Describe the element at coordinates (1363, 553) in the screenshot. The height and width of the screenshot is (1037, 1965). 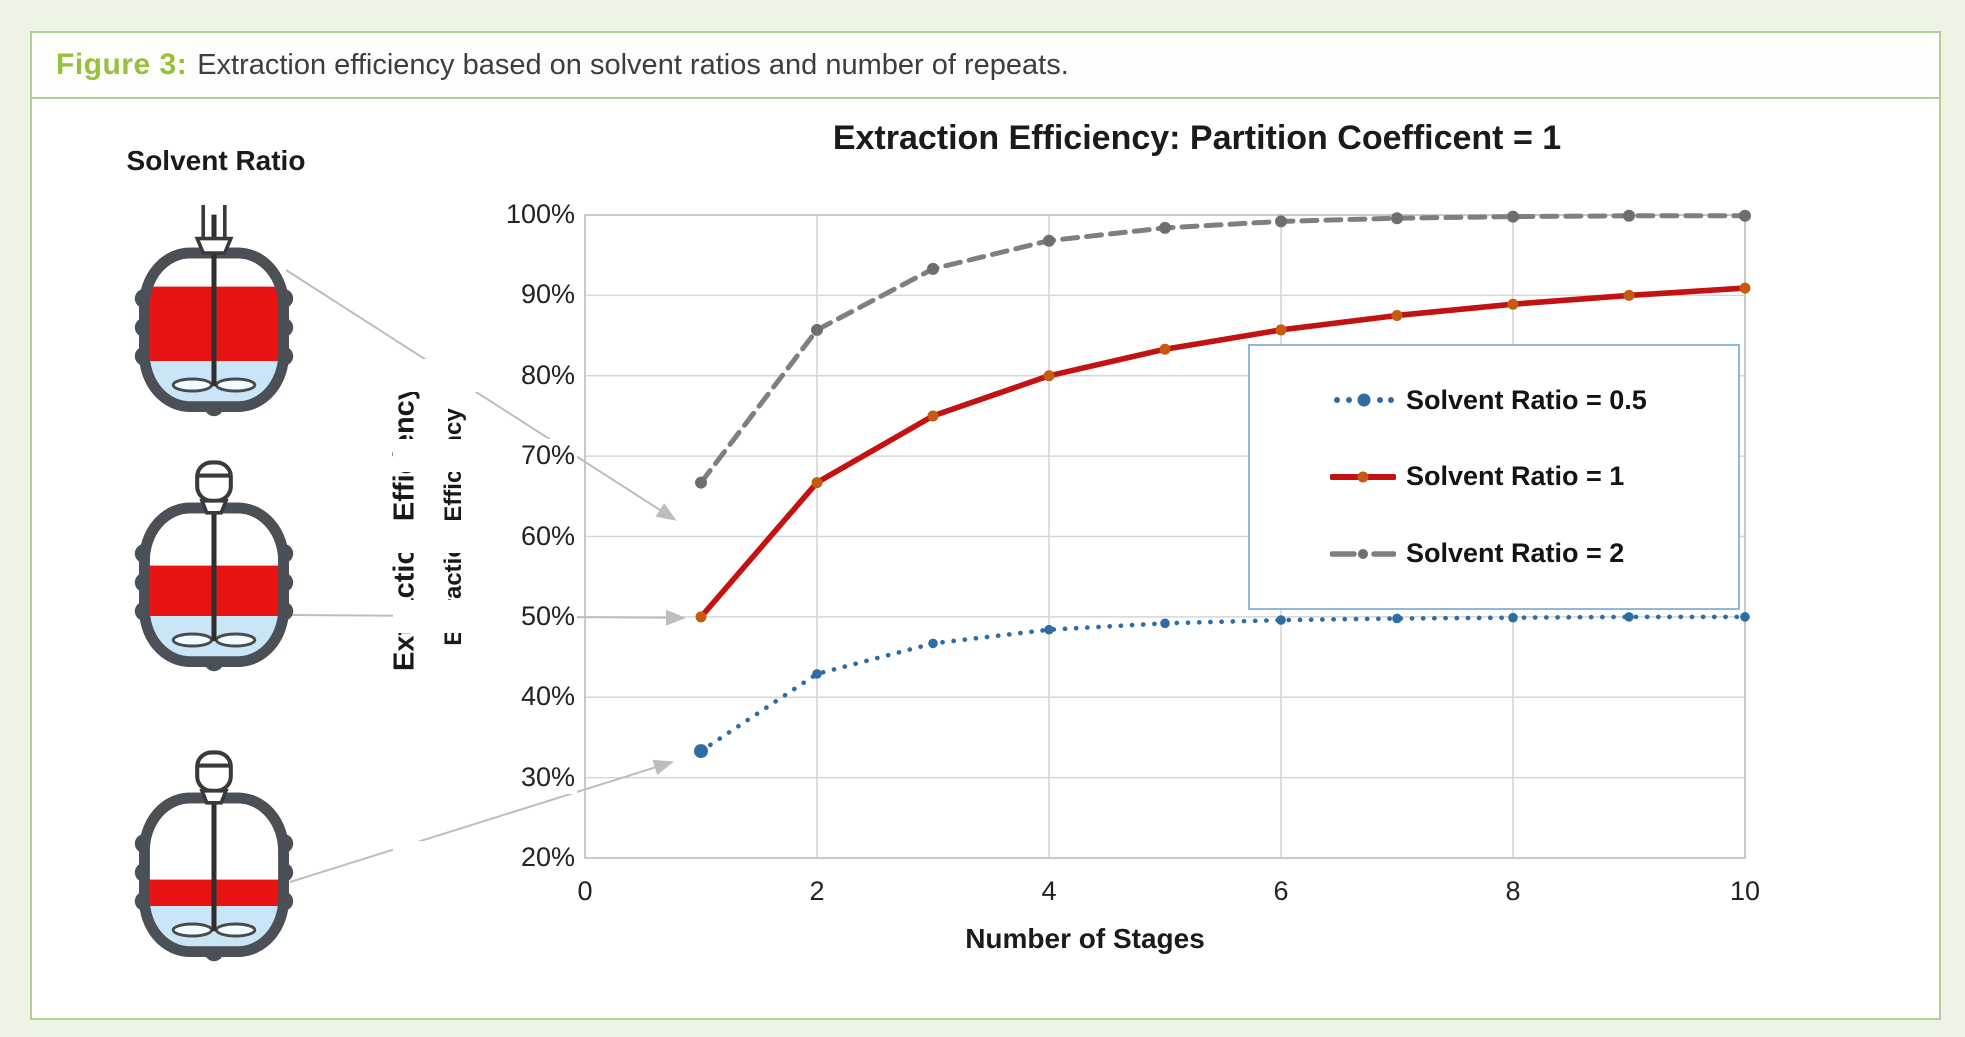
I see `legend-marker-dashed` at that location.